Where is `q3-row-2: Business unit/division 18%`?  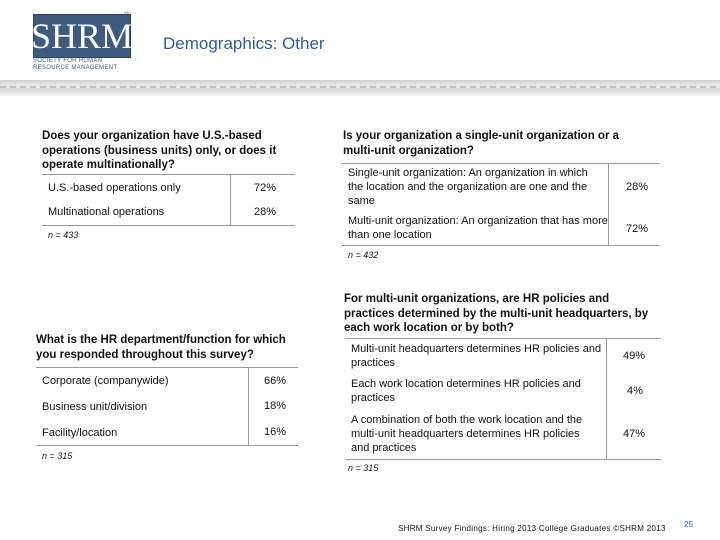 q3-row-2: Business unit/division 18% is located at coordinates (167, 407).